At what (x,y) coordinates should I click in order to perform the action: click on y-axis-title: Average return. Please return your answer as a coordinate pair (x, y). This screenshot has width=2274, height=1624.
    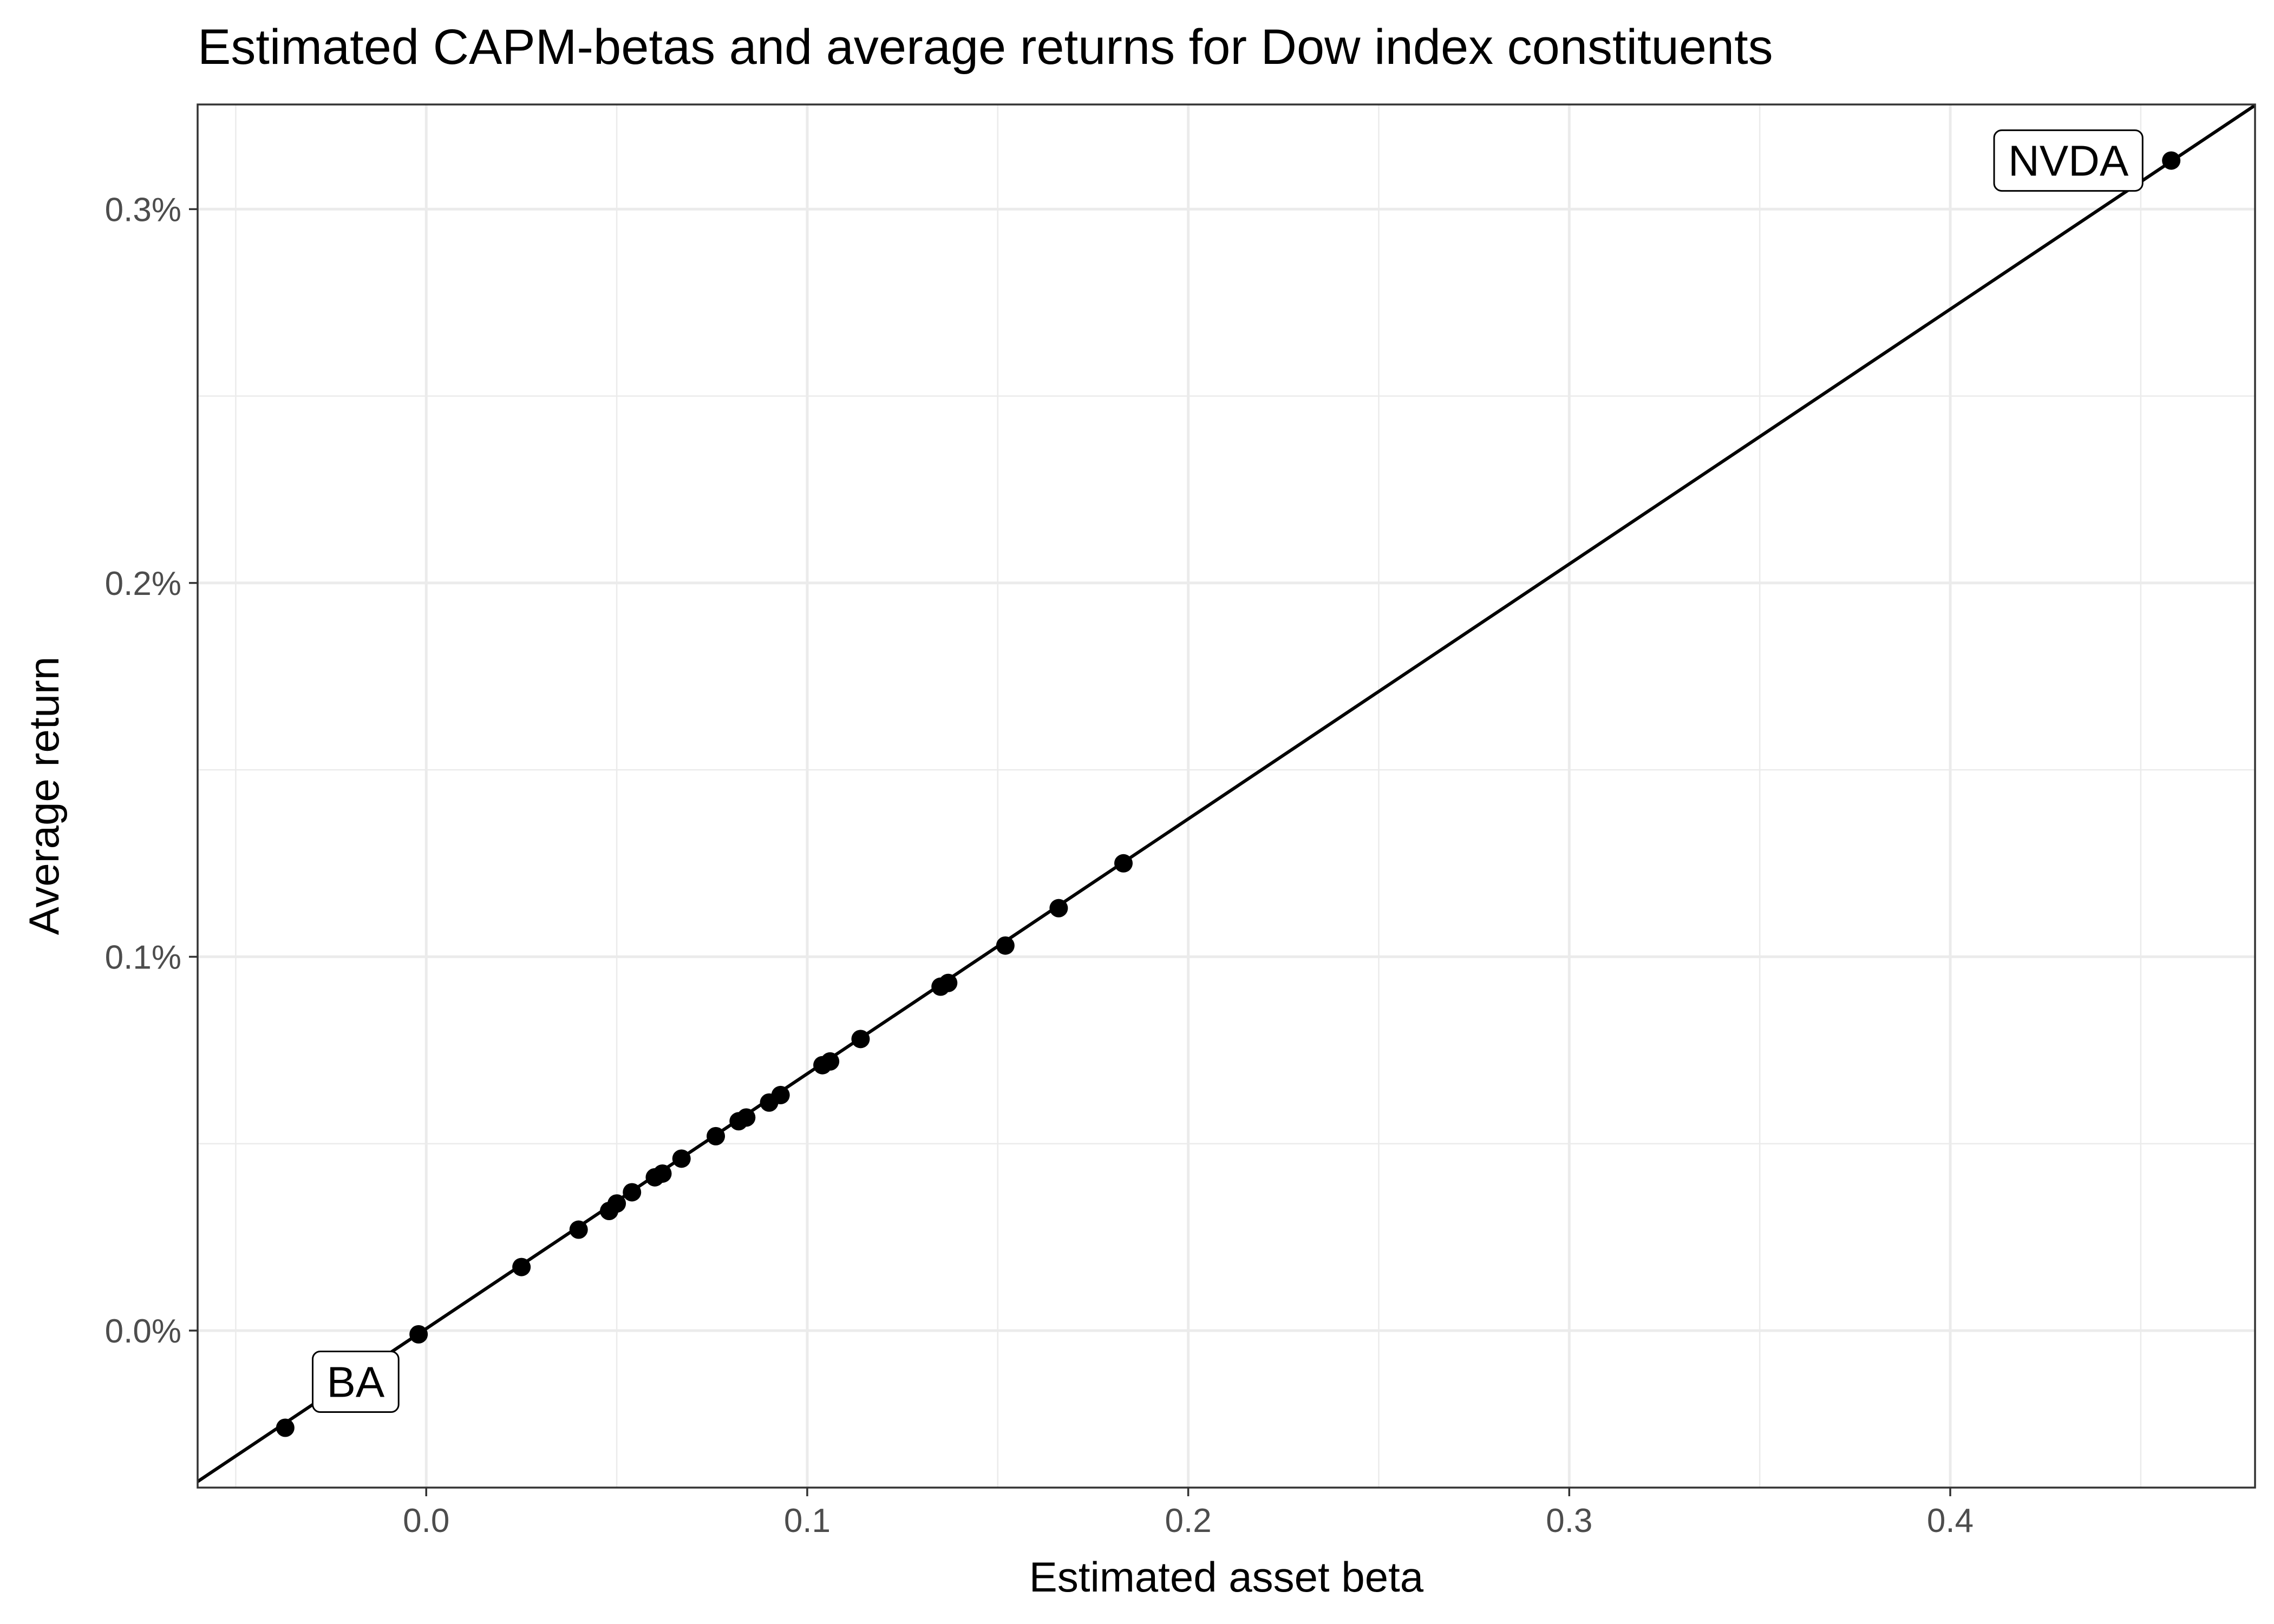
    Looking at the image, I should click on (44, 796).